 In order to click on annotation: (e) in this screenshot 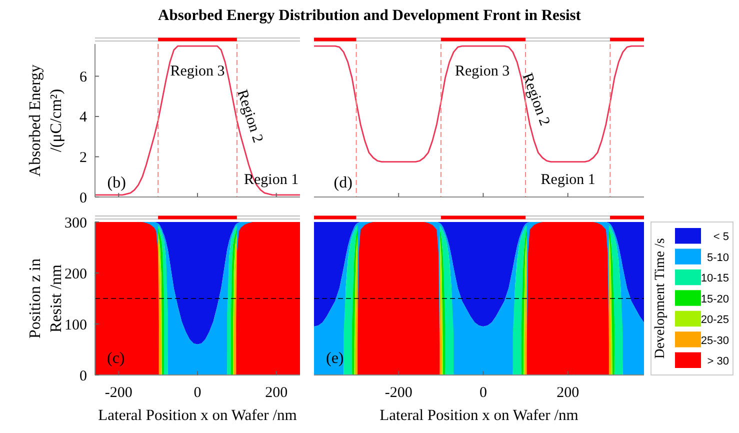, I will do `click(335, 358)`.